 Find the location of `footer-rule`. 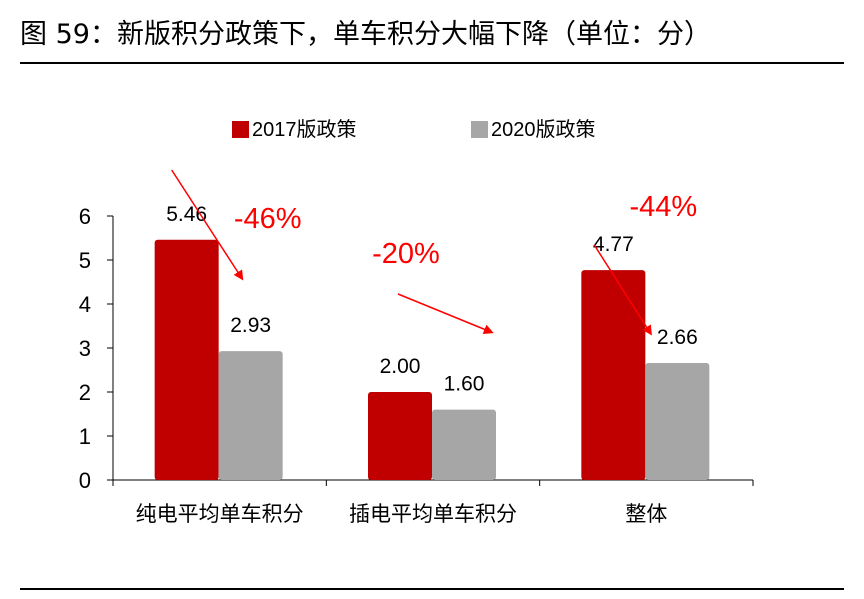

footer-rule is located at coordinates (432, 589).